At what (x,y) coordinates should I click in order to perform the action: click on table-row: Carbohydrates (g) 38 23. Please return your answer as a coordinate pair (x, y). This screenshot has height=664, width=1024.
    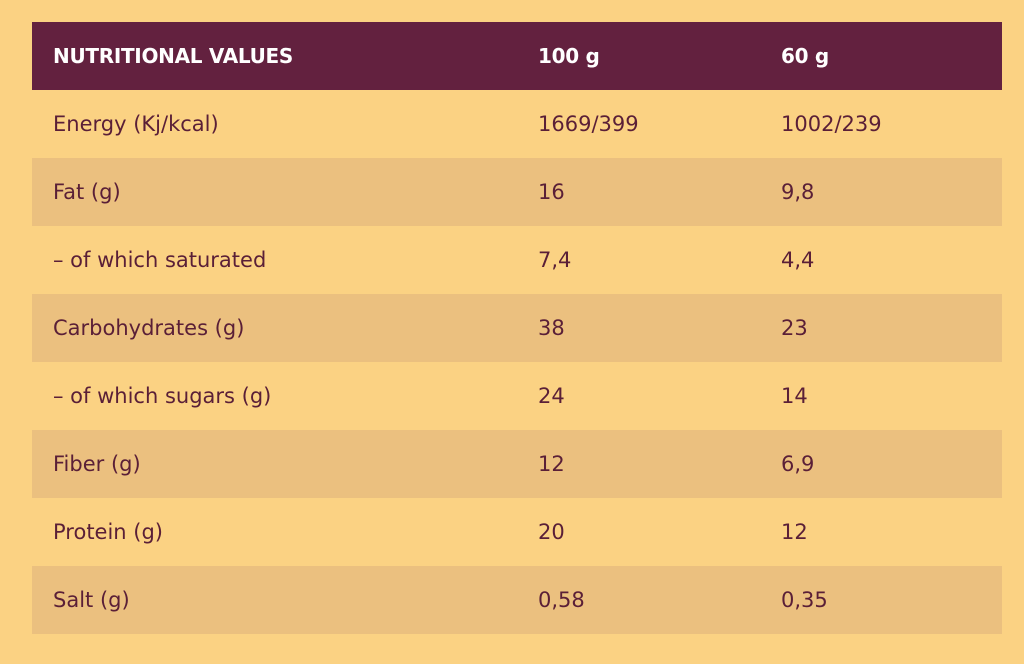
    Looking at the image, I should click on (517, 328).